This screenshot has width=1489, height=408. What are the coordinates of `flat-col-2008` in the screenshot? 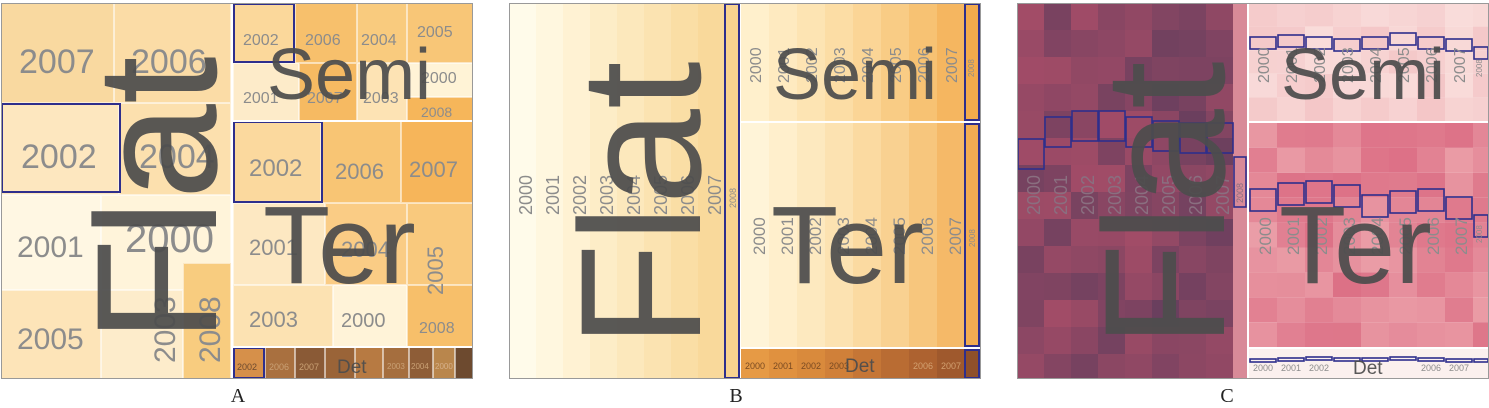 It's located at (732, 191).